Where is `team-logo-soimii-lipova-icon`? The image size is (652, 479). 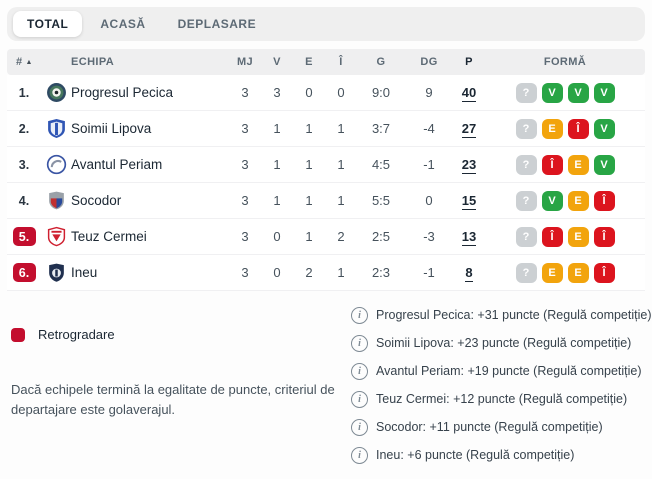
team-logo-soimii-lipova-icon is located at coordinates (56, 128).